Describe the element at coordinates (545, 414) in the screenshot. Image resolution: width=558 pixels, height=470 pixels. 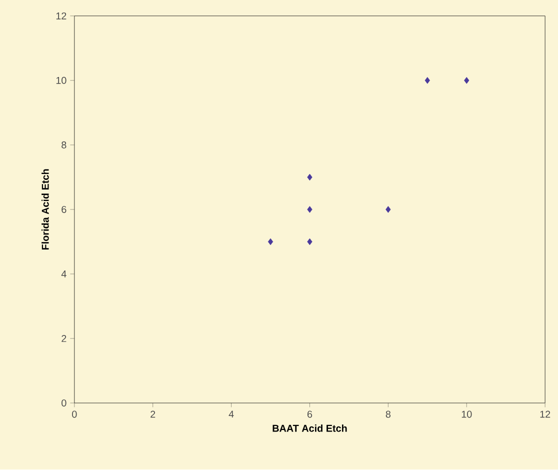
I see `x-tick-label: 12` at that location.